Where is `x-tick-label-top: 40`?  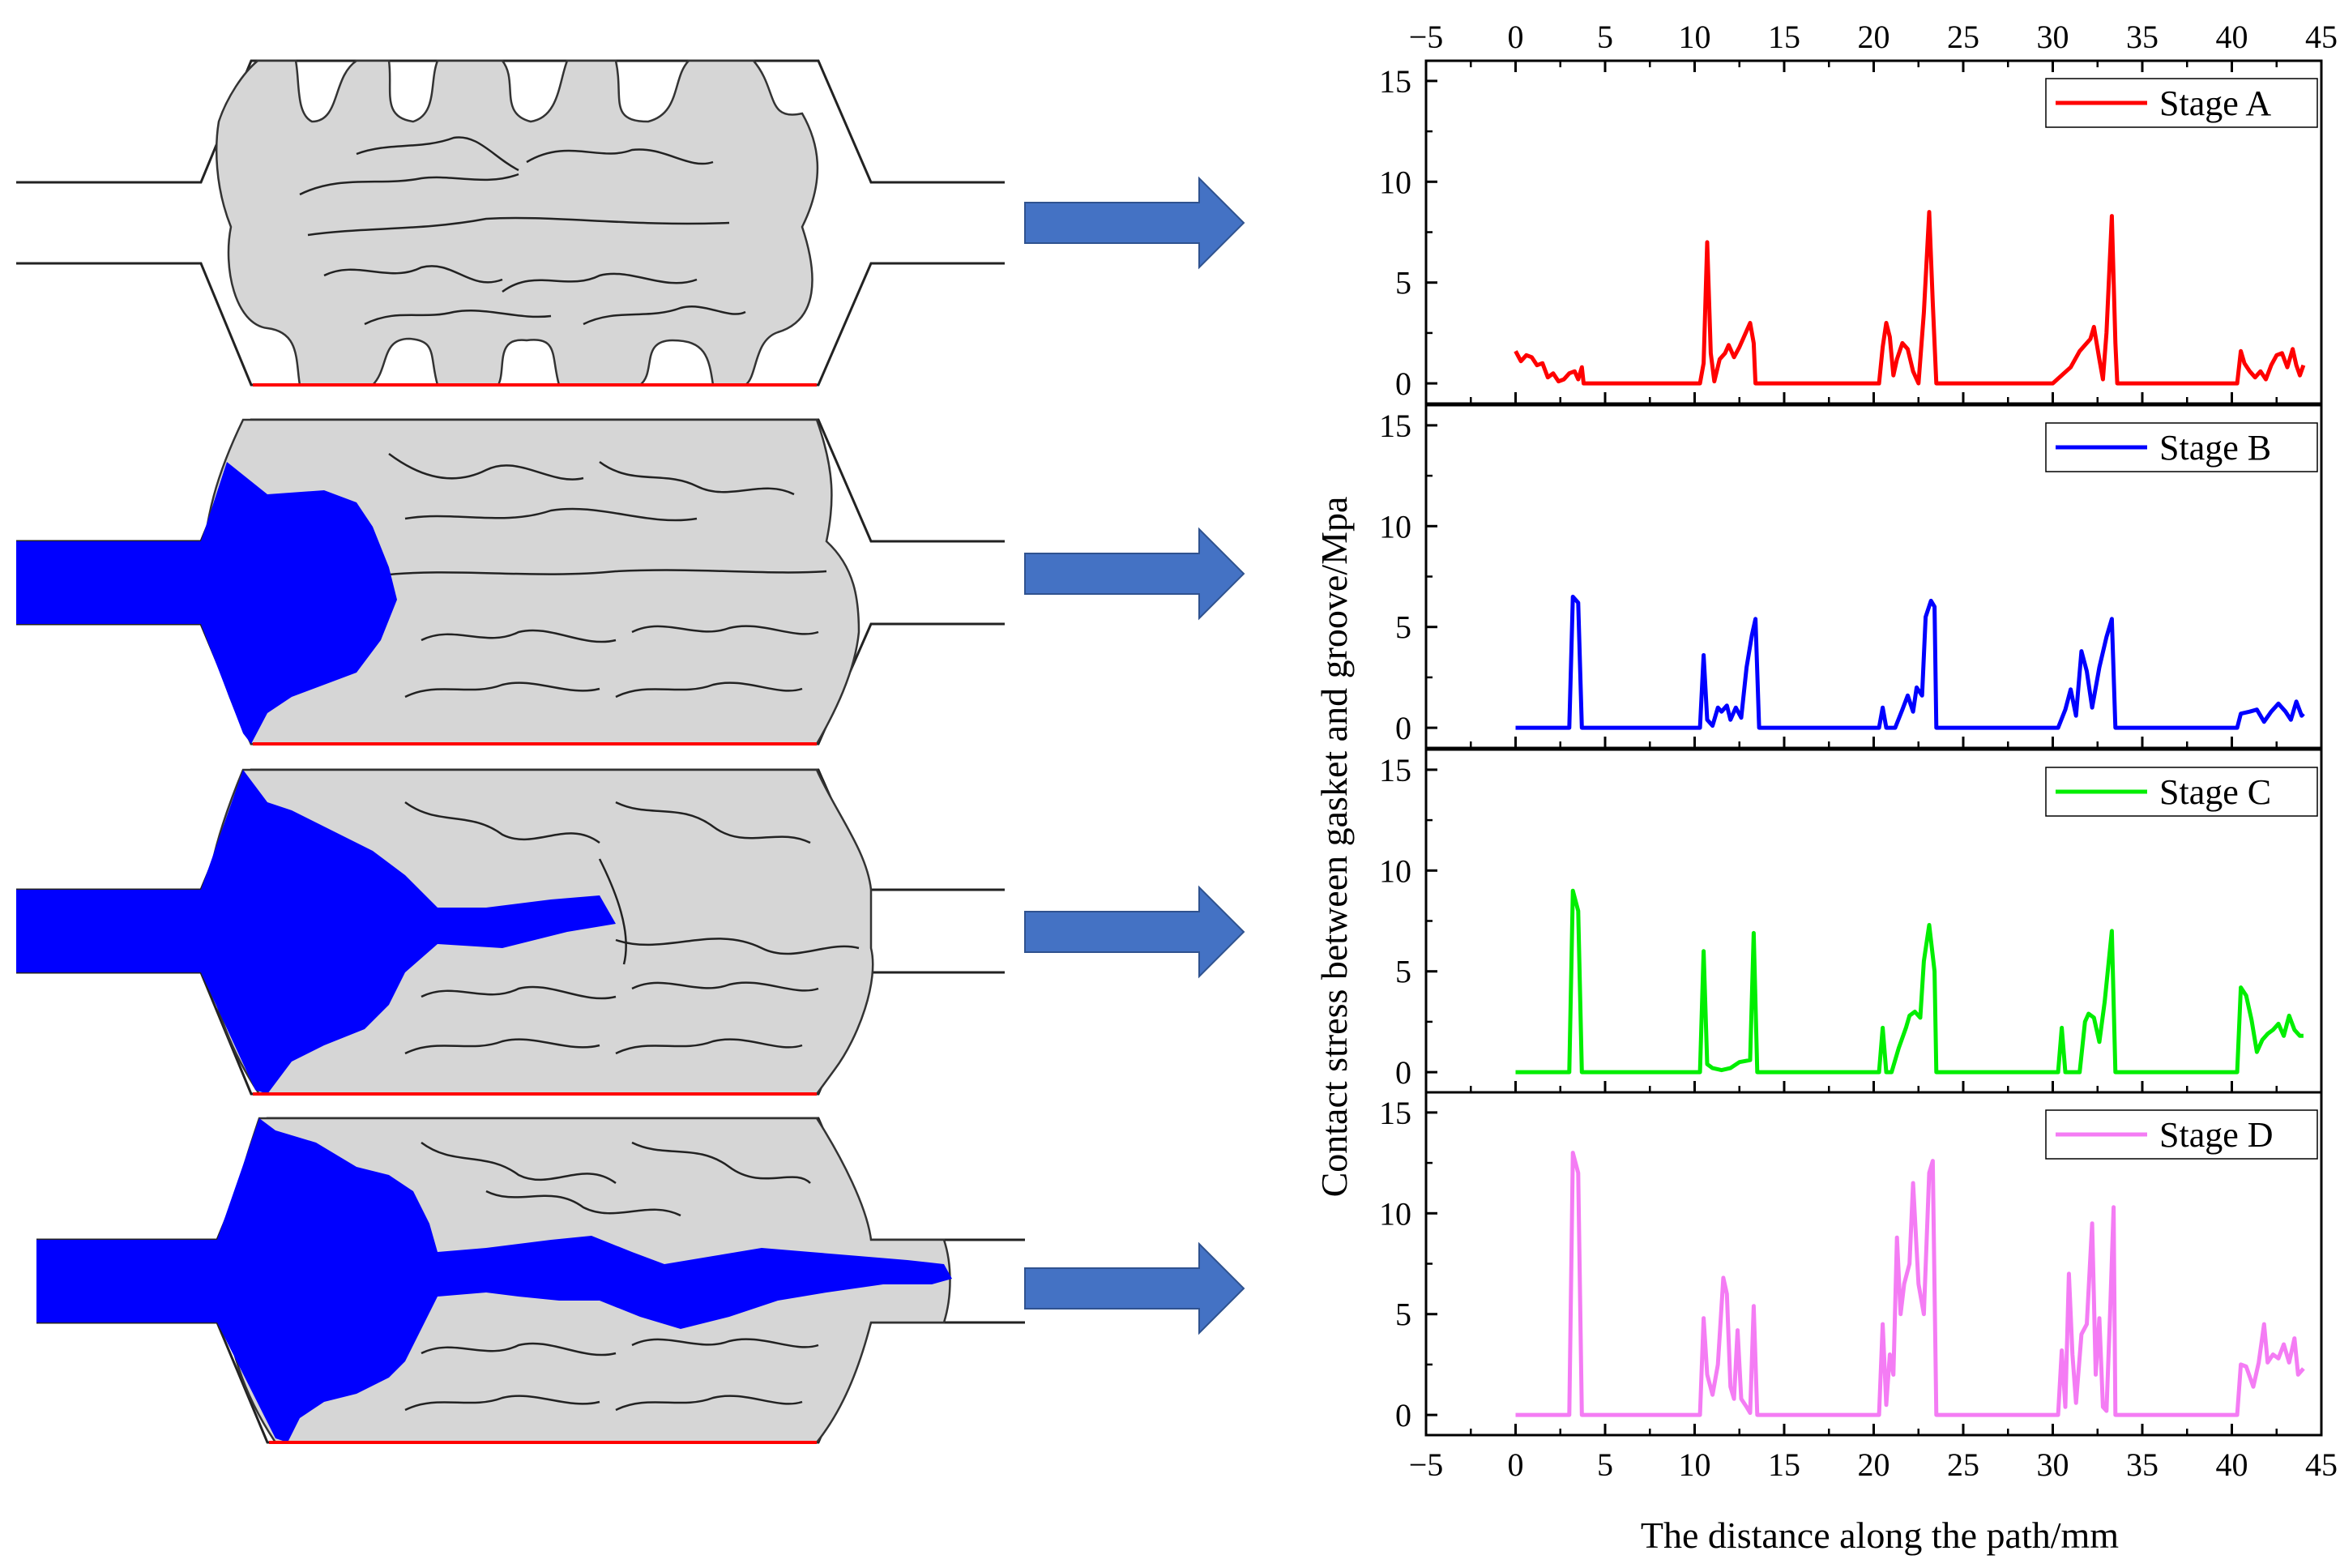
x-tick-label-top: 40 is located at coordinates (2232, 37).